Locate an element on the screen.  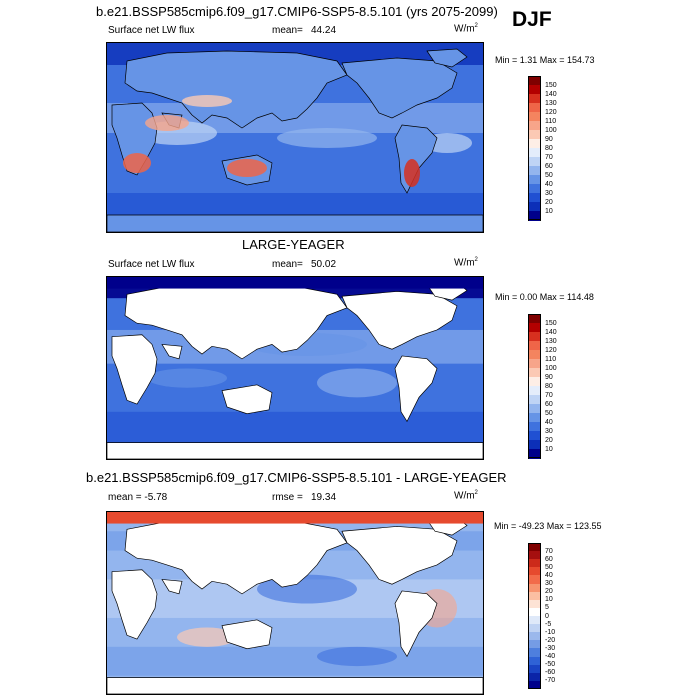
panel1-minmax: Min = 1.31 Max = 154.73 is located at coordinates (545, 60).